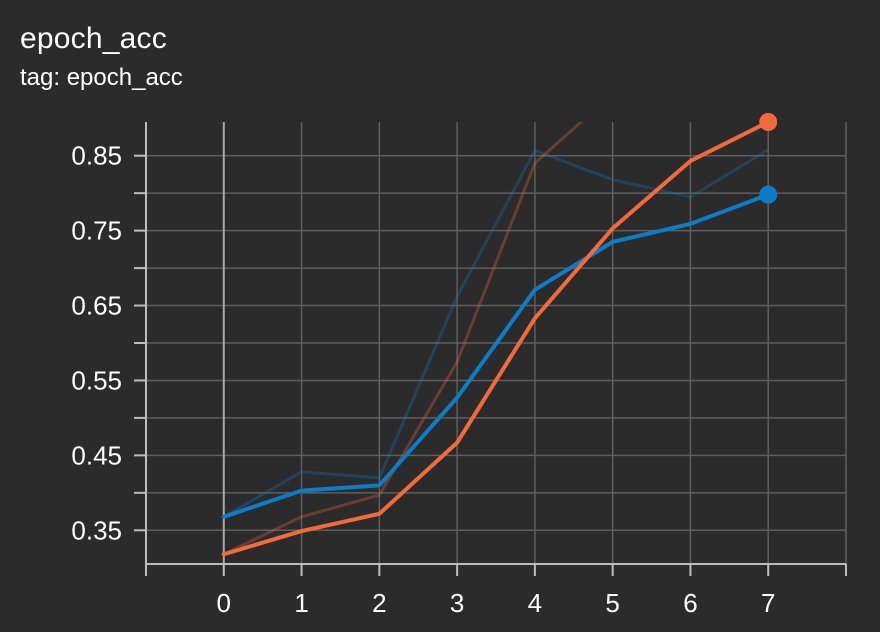  What do you see at coordinates (535, 603) in the screenshot?
I see `x-tick-label: 4` at bounding box center [535, 603].